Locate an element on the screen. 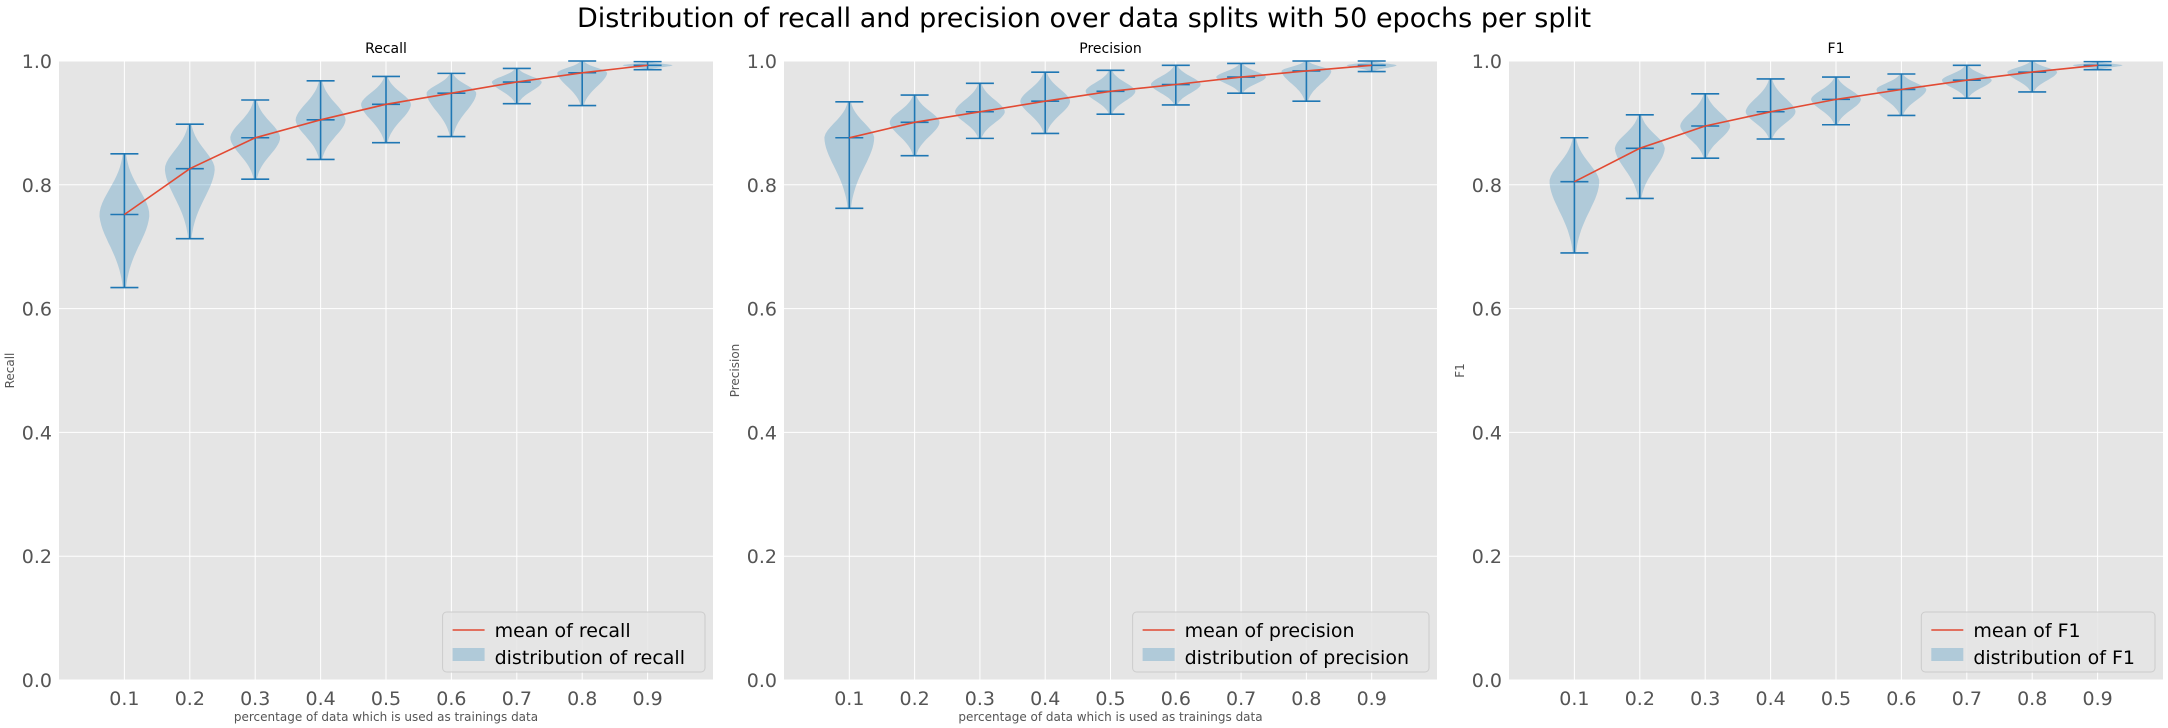 The width and height of the screenshot is (2168, 728). legend: mean of F1 distribution of F1 is located at coordinates (2038, 642).